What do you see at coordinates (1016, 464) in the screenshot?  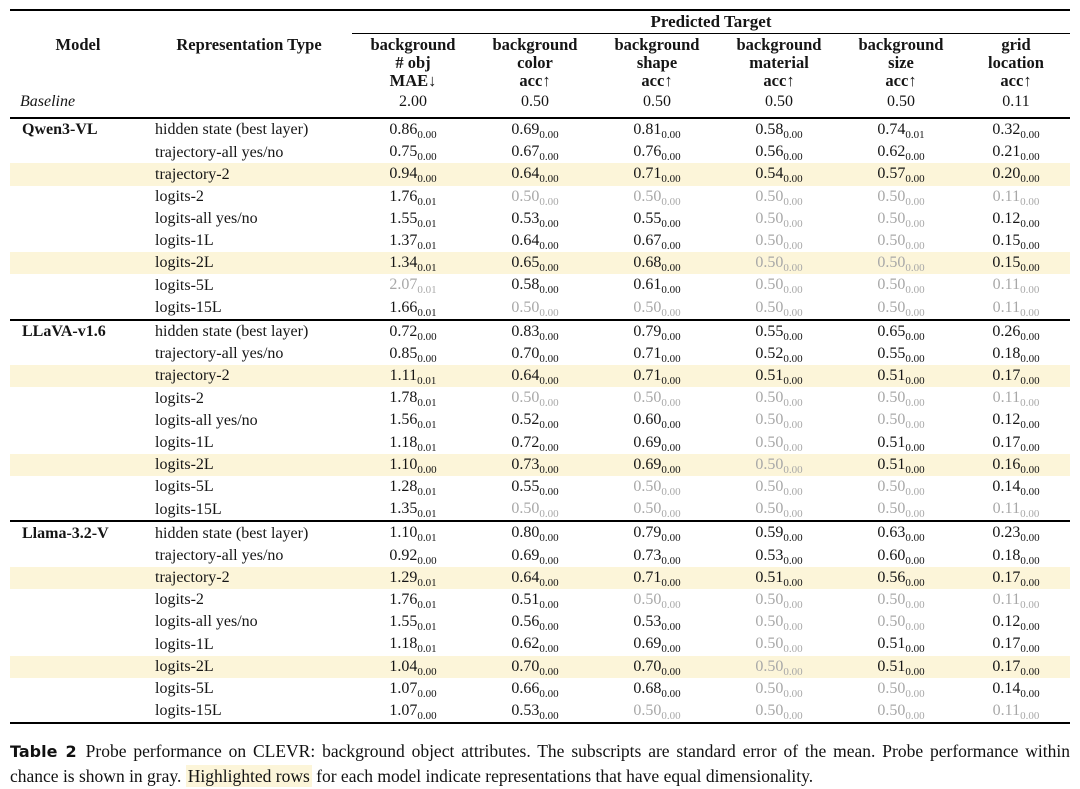 I see `value-cell: 0.160.00` at bounding box center [1016, 464].